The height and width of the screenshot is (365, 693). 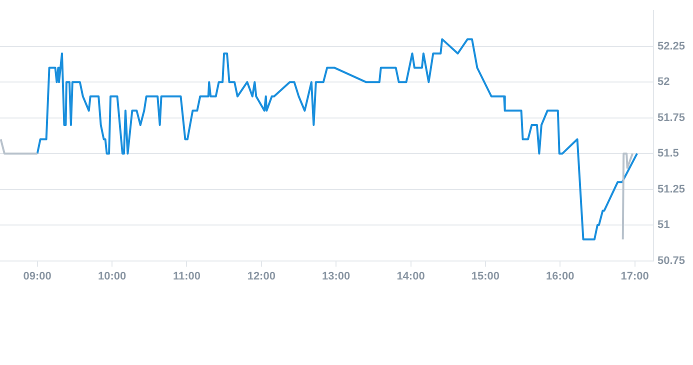 What do you see at coordinates (410, 276) in the screenshot?
I see `x-tick-label: 14:00` at bounding box center [410, 276].